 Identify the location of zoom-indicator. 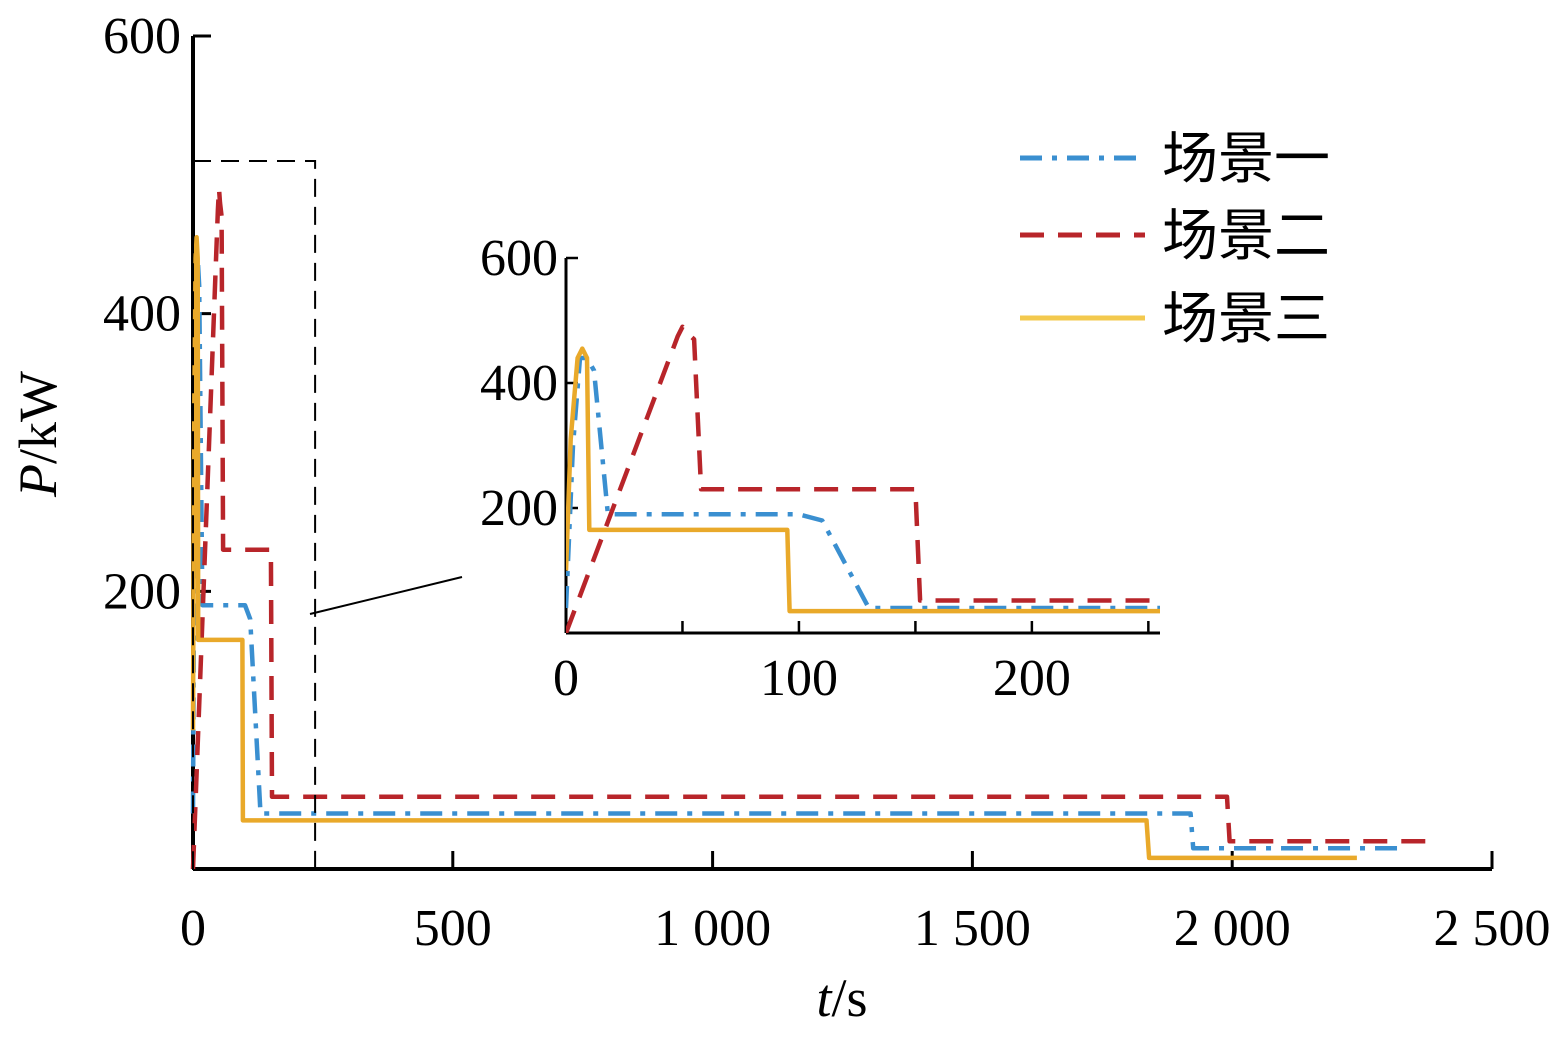
(327, 514).